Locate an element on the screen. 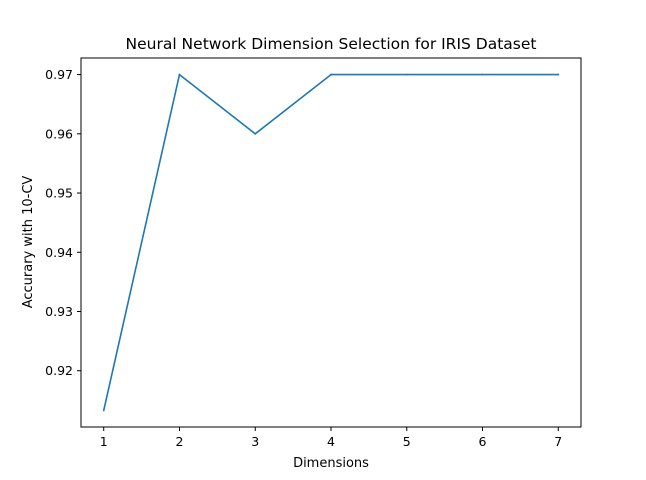 The height and width of the screenshot is (480, 646). y-axis-label: Accurary with 10-CV is located at coordinates (28, 242).